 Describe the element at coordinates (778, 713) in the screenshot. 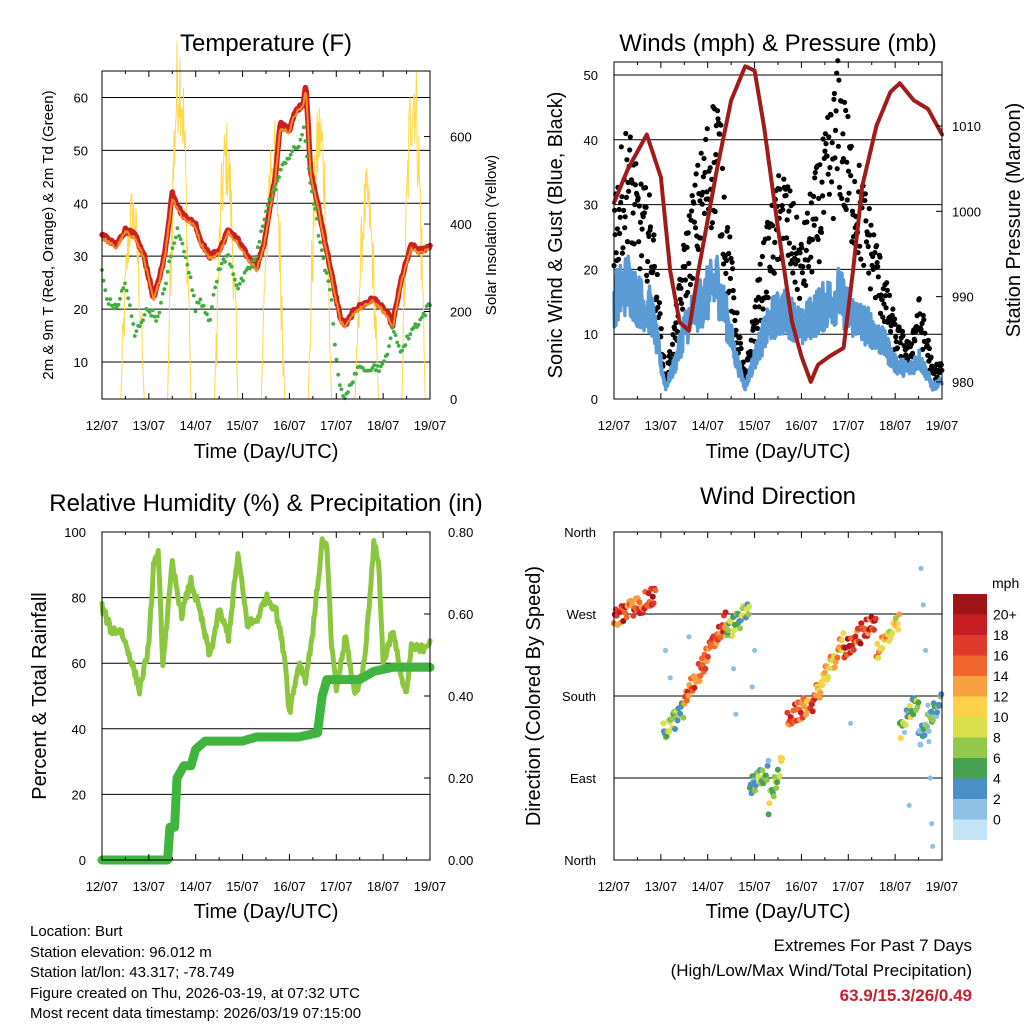

I see `direction-x-ticks: 12/07 13/07 14/07 15/07 16/07 17/07 18/07 19/07` at that location.